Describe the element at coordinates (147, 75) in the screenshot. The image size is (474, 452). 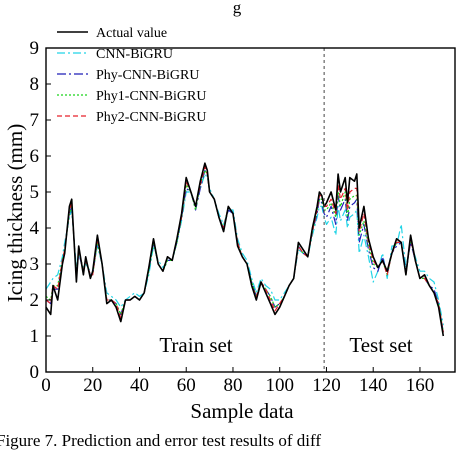
I see `legend-label: Phy-CNN-BiGRU` at that location.